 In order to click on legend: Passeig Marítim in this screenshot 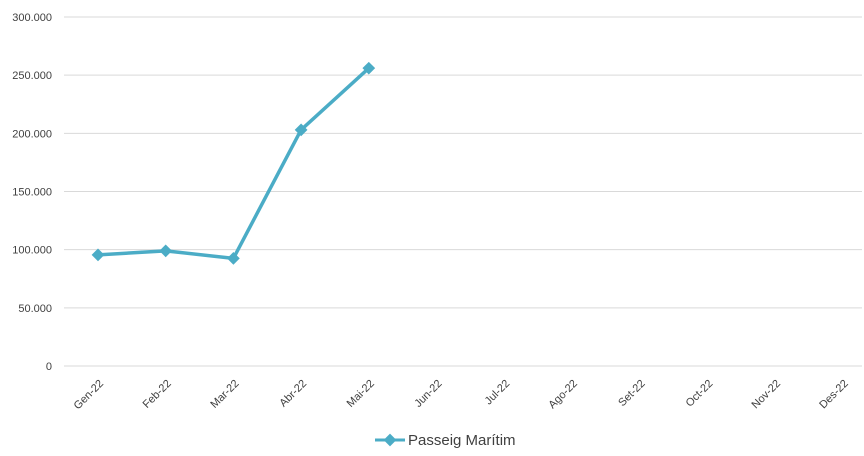, I will do `click(445, 440)`.